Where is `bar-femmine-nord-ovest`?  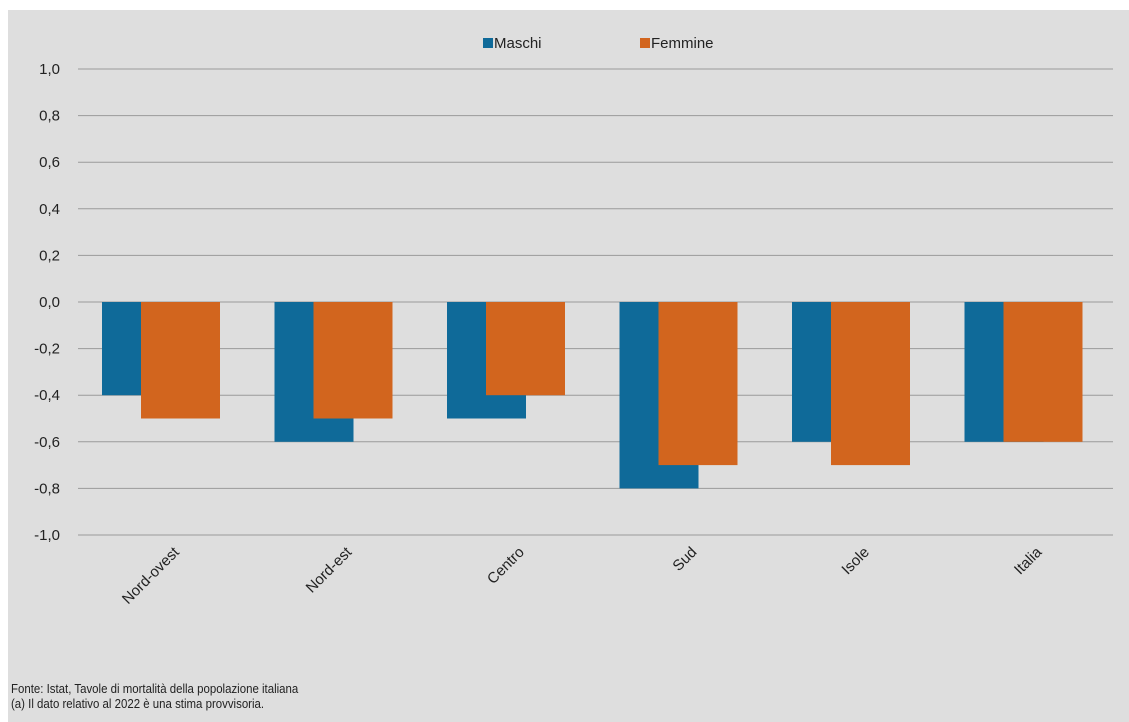 bar-femmine-nord-ovest is located at coordinates (180, 360).